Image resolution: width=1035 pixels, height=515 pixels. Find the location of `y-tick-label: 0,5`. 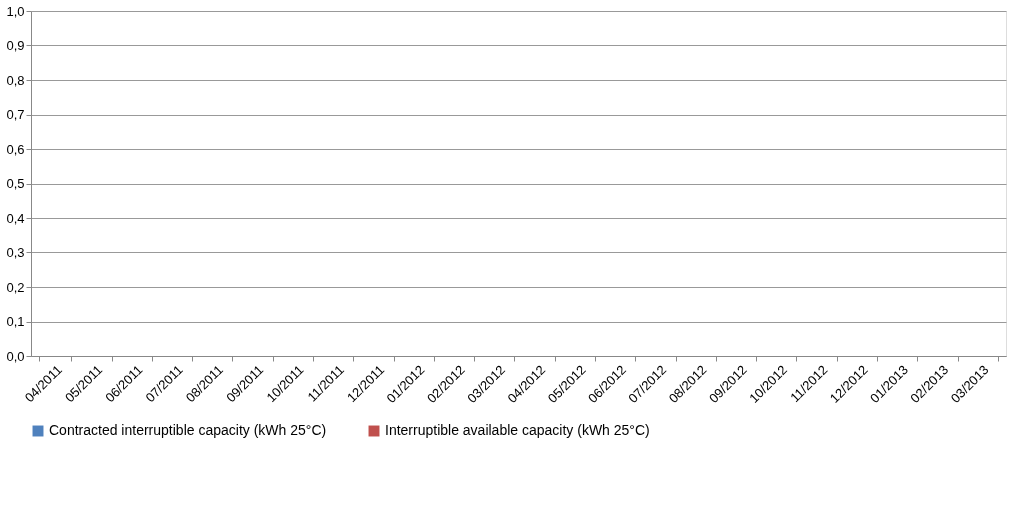

y-tick-label: 0,5 is located at coordinates (15, 183).